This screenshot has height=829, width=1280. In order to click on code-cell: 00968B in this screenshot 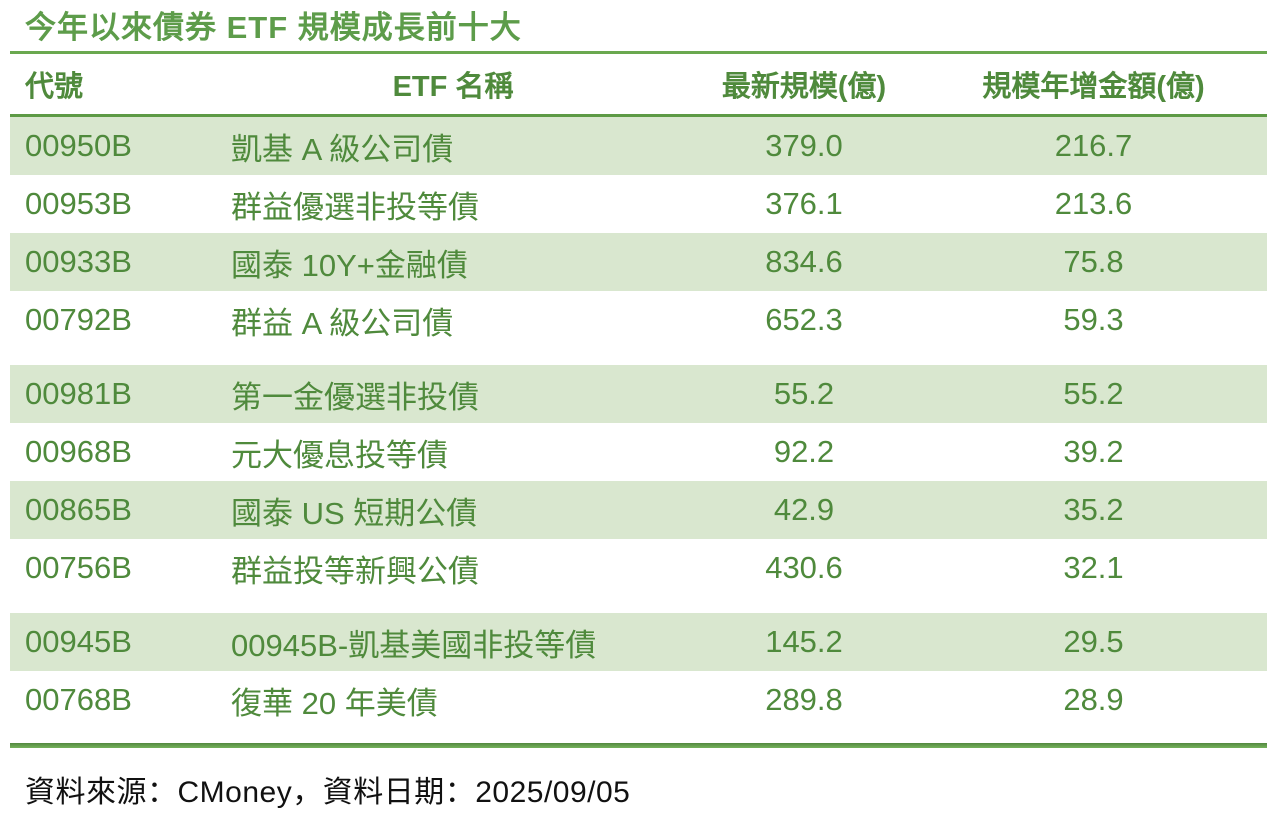, I will do `click(78, 451)`.